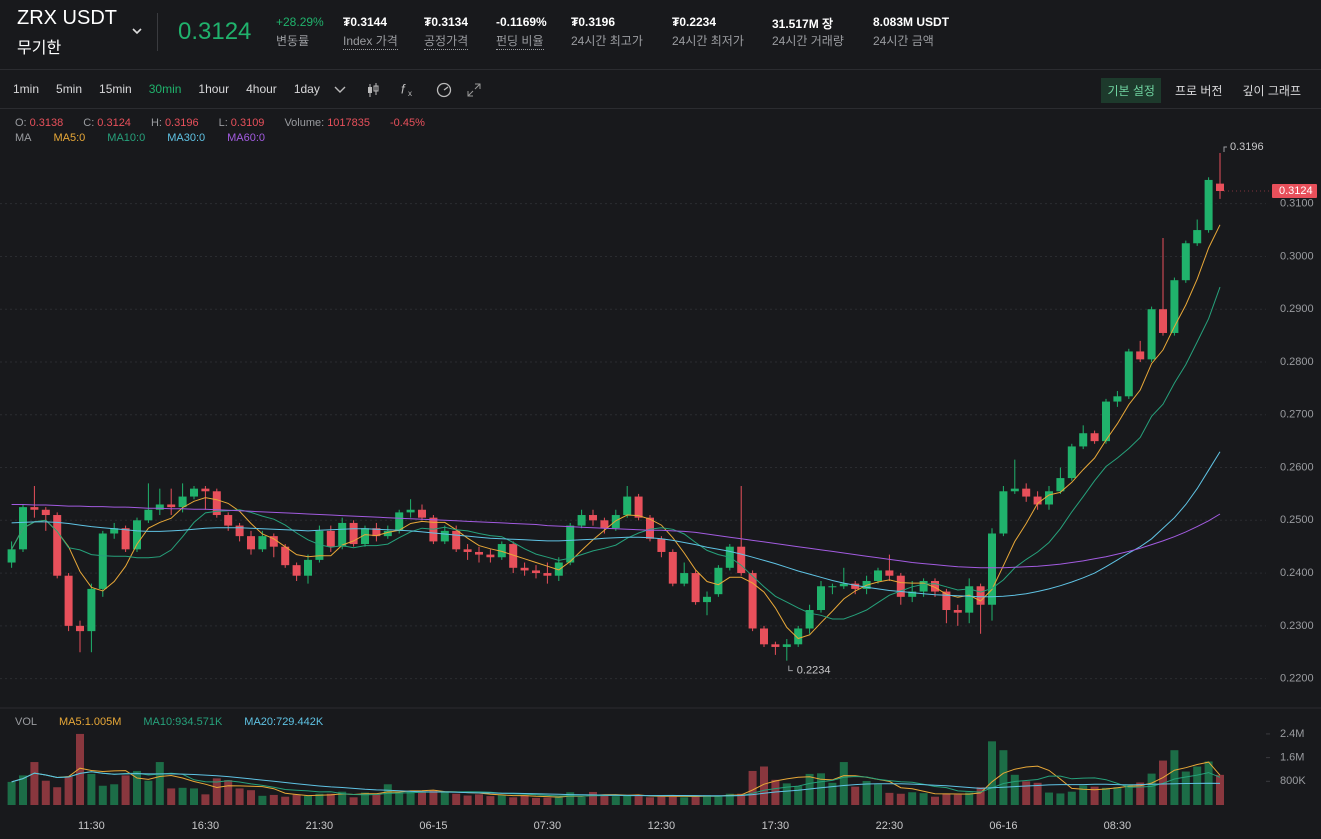  What do you see at coordinates (1297, 679) in the screenshot?
I see `y-tick-label: 0.2200` at bounding box center [1297, 679].